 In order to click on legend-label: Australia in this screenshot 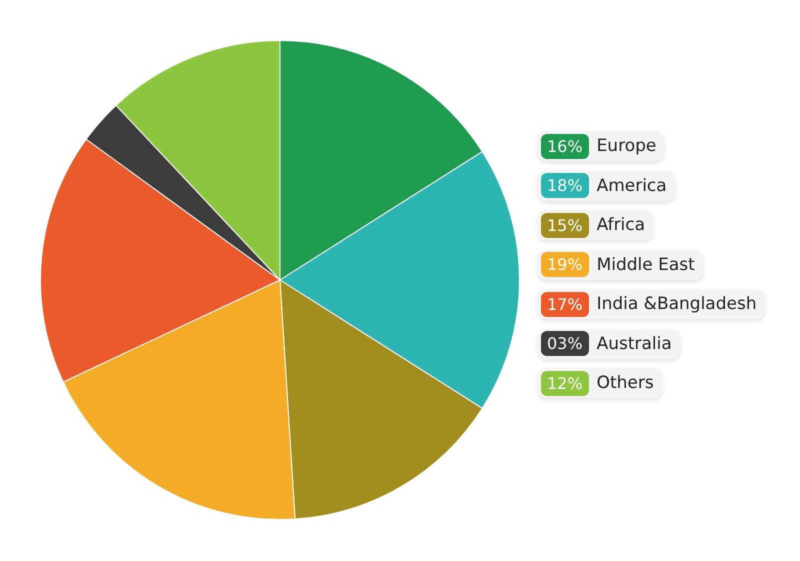, I will do `click(634, 344)`.